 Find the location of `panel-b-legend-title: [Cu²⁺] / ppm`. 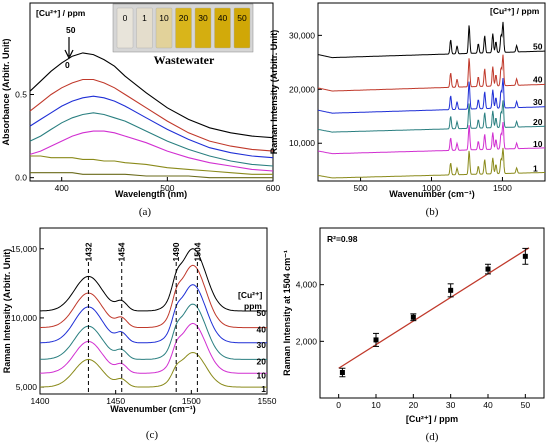

panel-b-legend-title: [Cu²⁺] / ppm is located at coordinates (515, 11).